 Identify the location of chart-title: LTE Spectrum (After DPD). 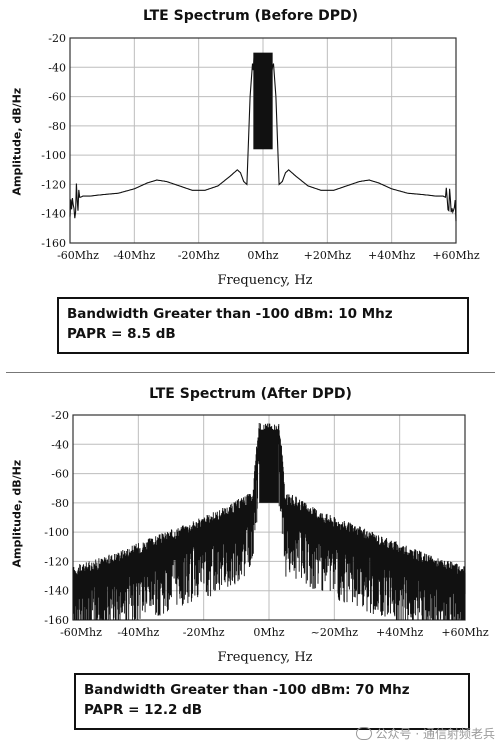
(250, 394).